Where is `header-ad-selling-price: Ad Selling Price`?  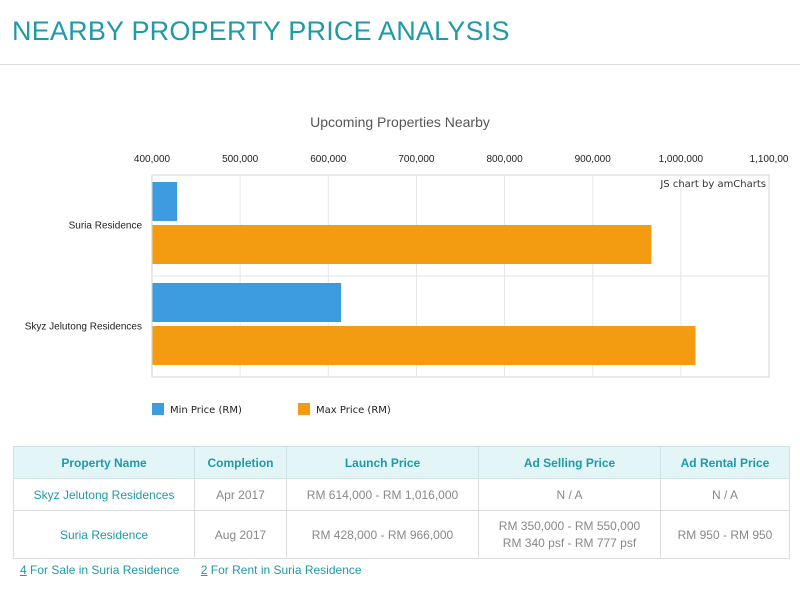 header-ad-selling-price: Ad Selling Price is located at coordinates (569, 462).